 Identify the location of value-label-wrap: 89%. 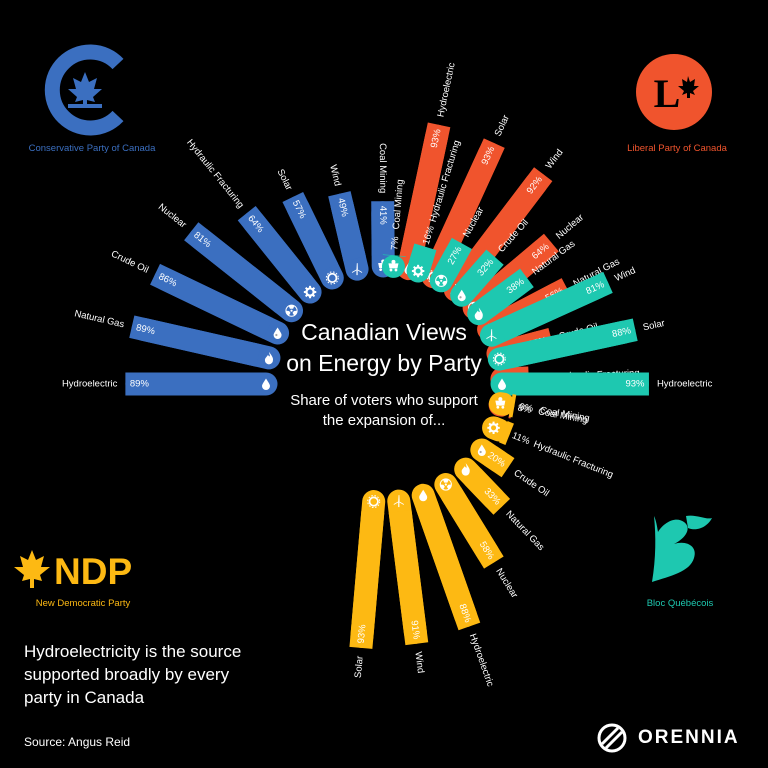
(146, 329).